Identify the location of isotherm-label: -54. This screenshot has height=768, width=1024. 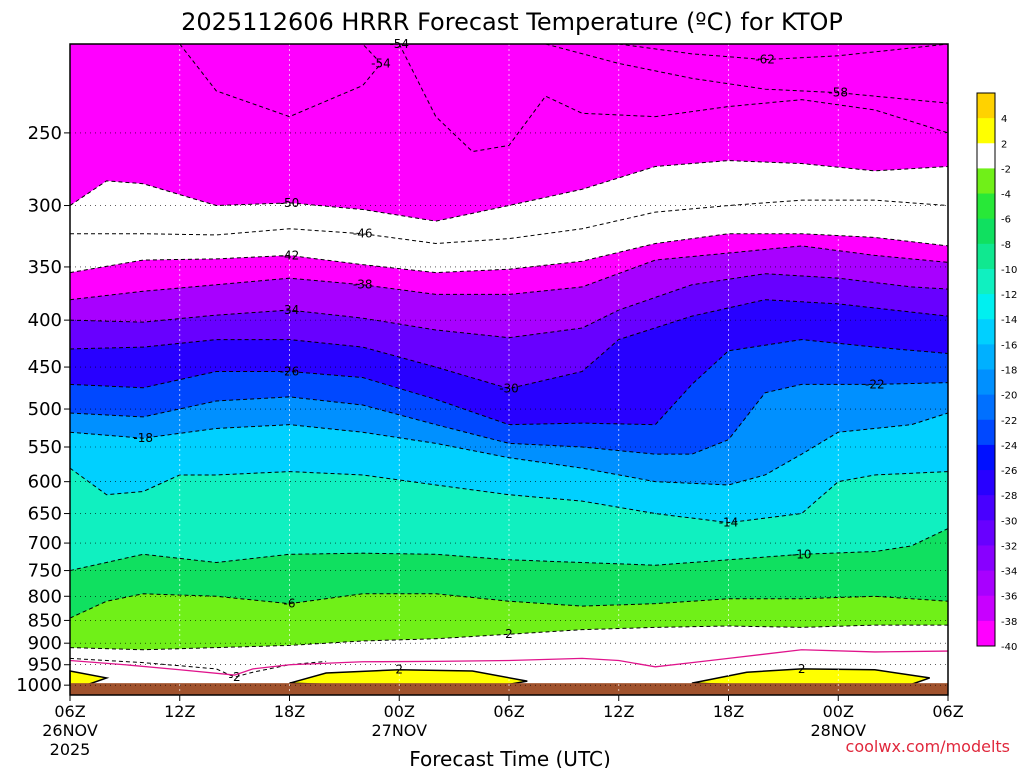
(381, 63).